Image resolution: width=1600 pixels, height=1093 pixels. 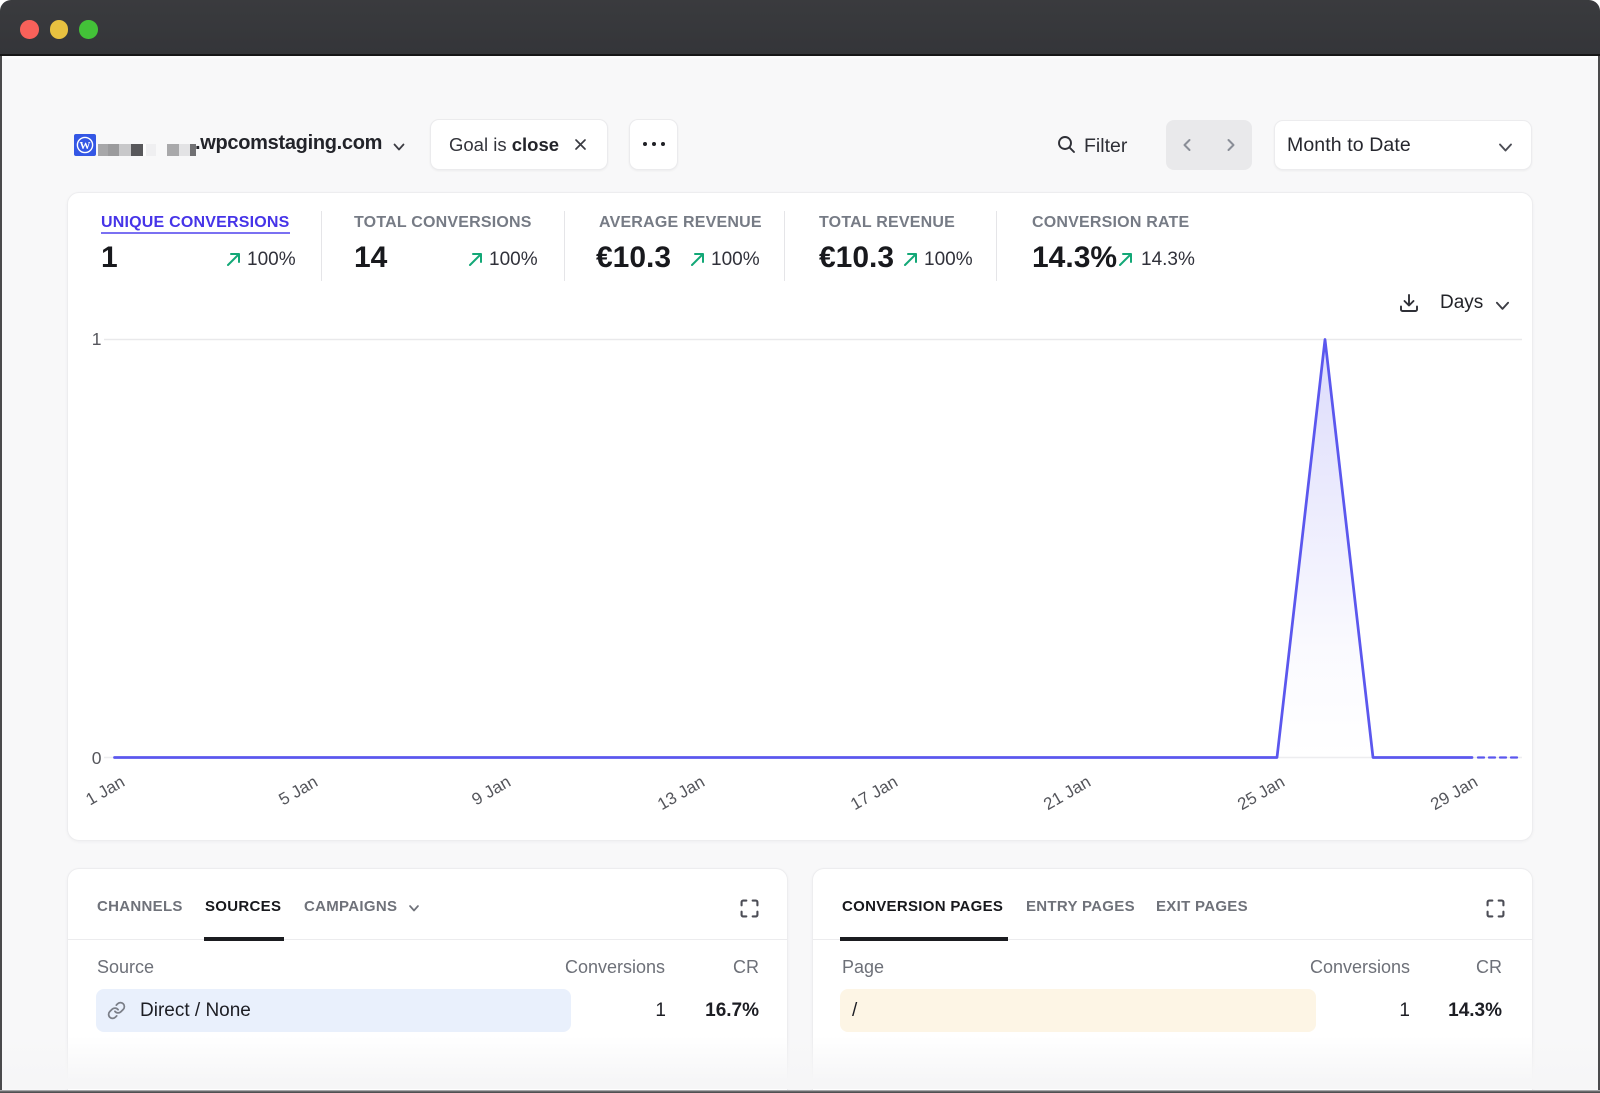 What do you see at coordinates (1067, 793) in the screenshot?
I see `svg-text: 21 Jan` at bounding box center [1067, 793].